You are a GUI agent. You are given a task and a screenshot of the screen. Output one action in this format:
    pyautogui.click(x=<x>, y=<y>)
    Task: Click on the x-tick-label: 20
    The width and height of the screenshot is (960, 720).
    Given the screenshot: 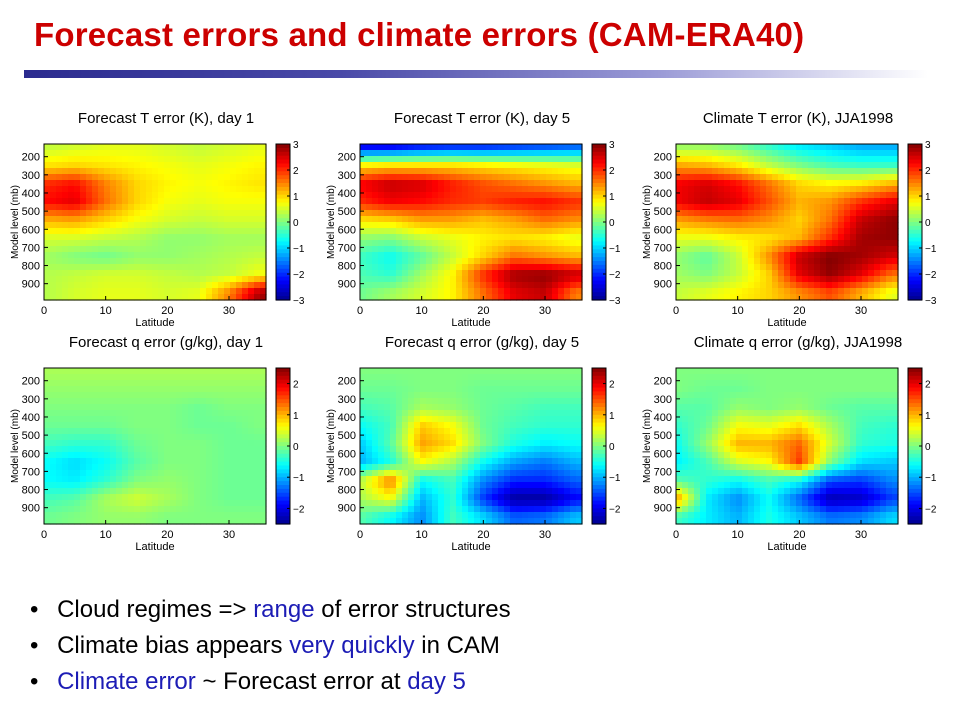 What is the action you would take?
    pyautogui.click(x=167, y=535)
    